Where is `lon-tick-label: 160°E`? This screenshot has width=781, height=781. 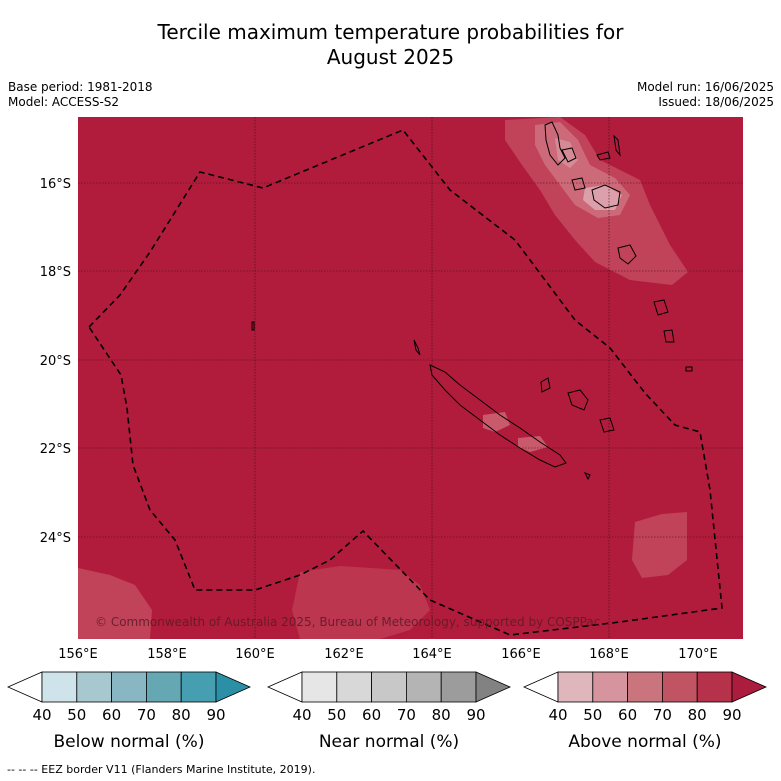 lon-tick-label: 160°E is located at coordinates (255, 654).